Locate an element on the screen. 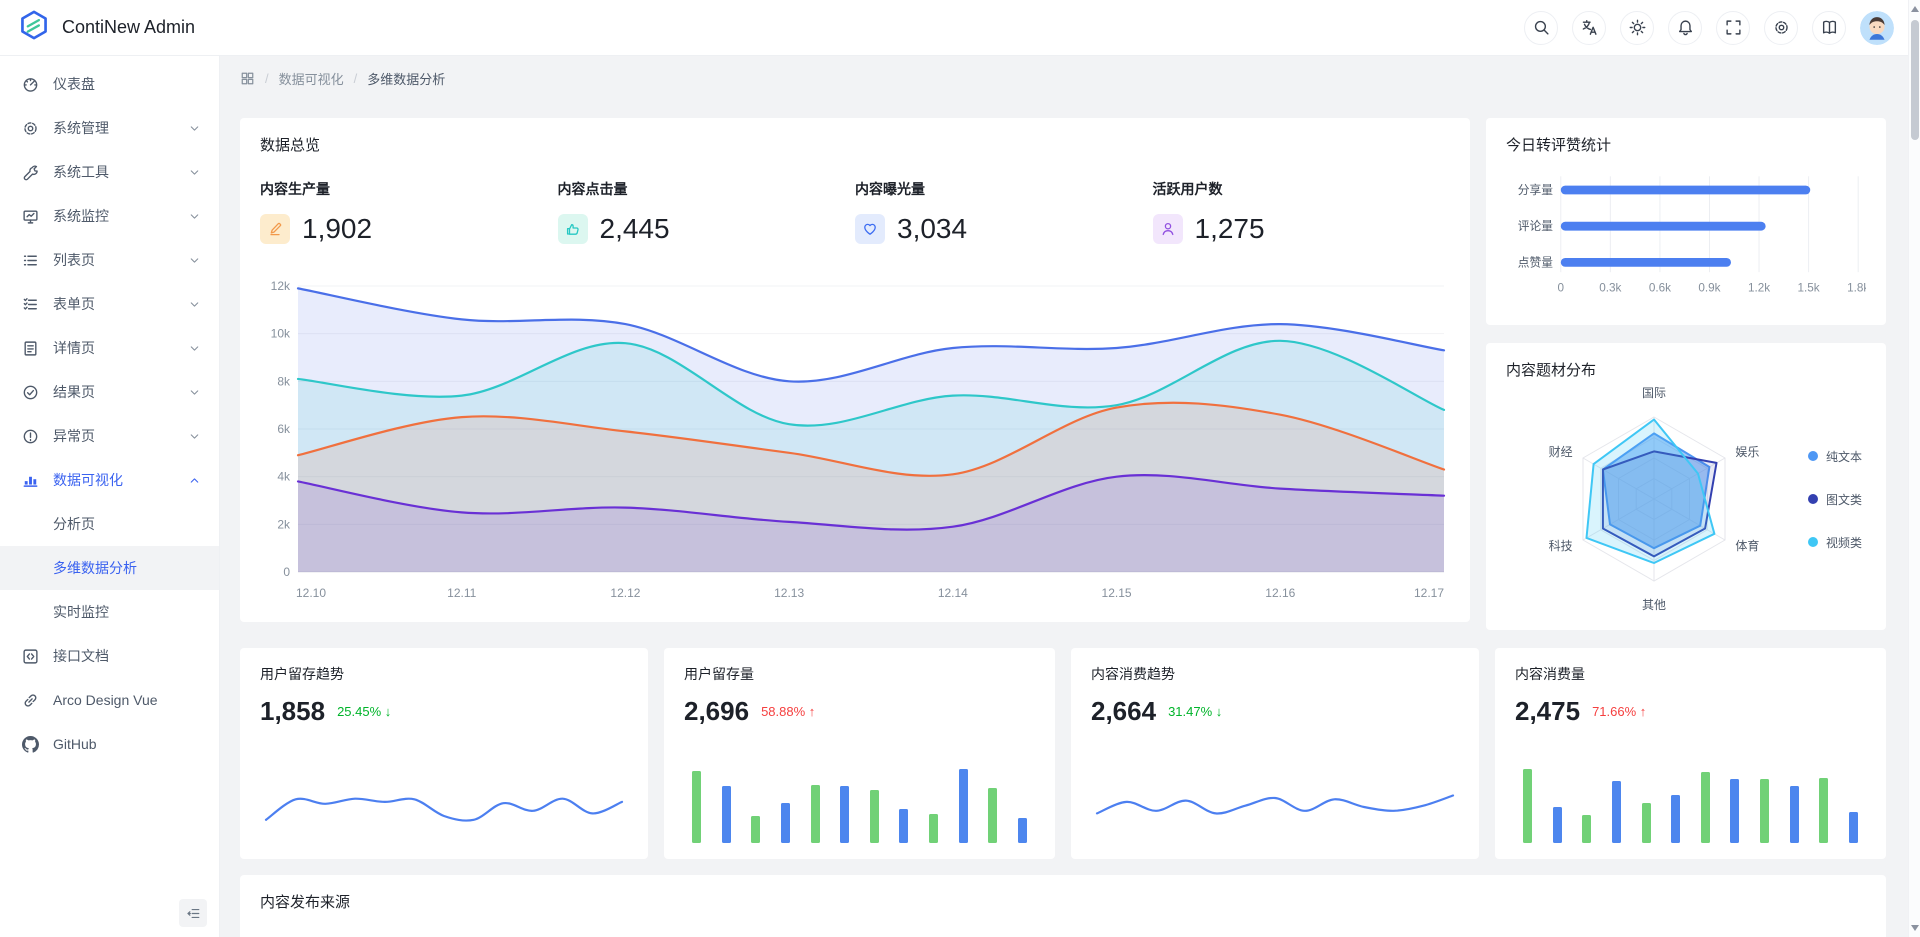 The width and height of the screenshot is (1920, 937). stat-card-value: 2,696 is located at coordinates (717, 711).